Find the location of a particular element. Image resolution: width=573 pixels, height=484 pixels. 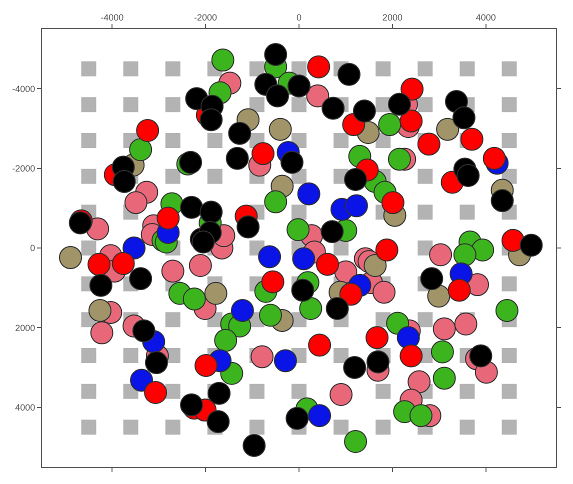

y-tick-label: 4000 is located at coordinates (25, 407).